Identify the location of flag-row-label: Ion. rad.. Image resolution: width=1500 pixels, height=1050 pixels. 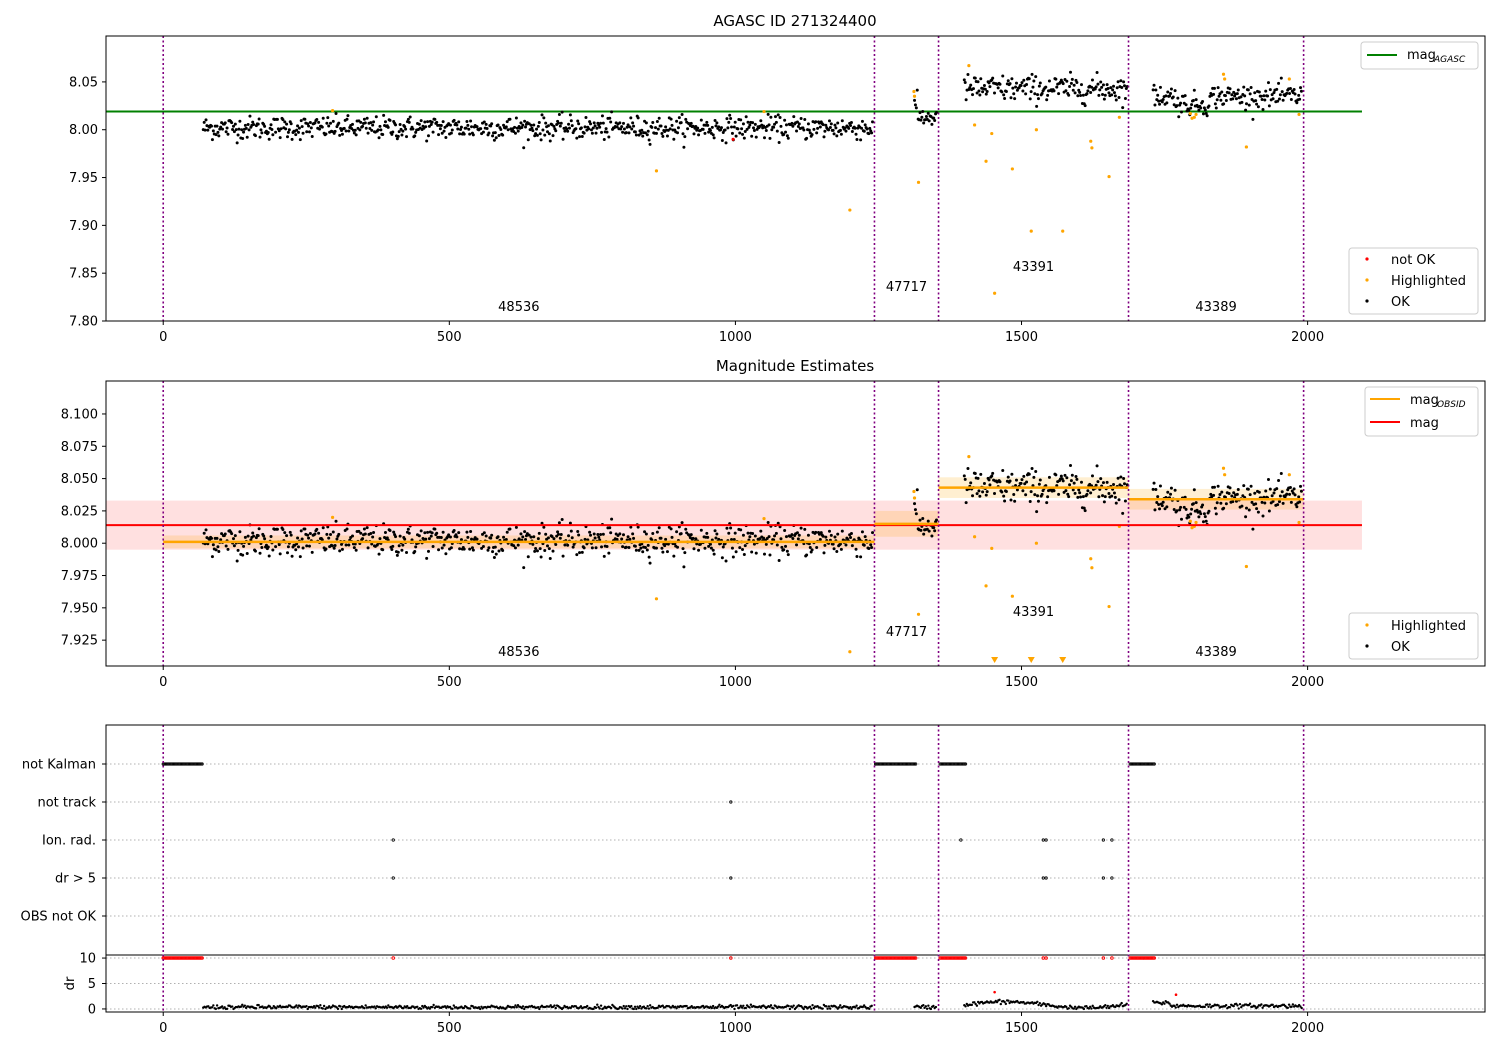
(69, 841).